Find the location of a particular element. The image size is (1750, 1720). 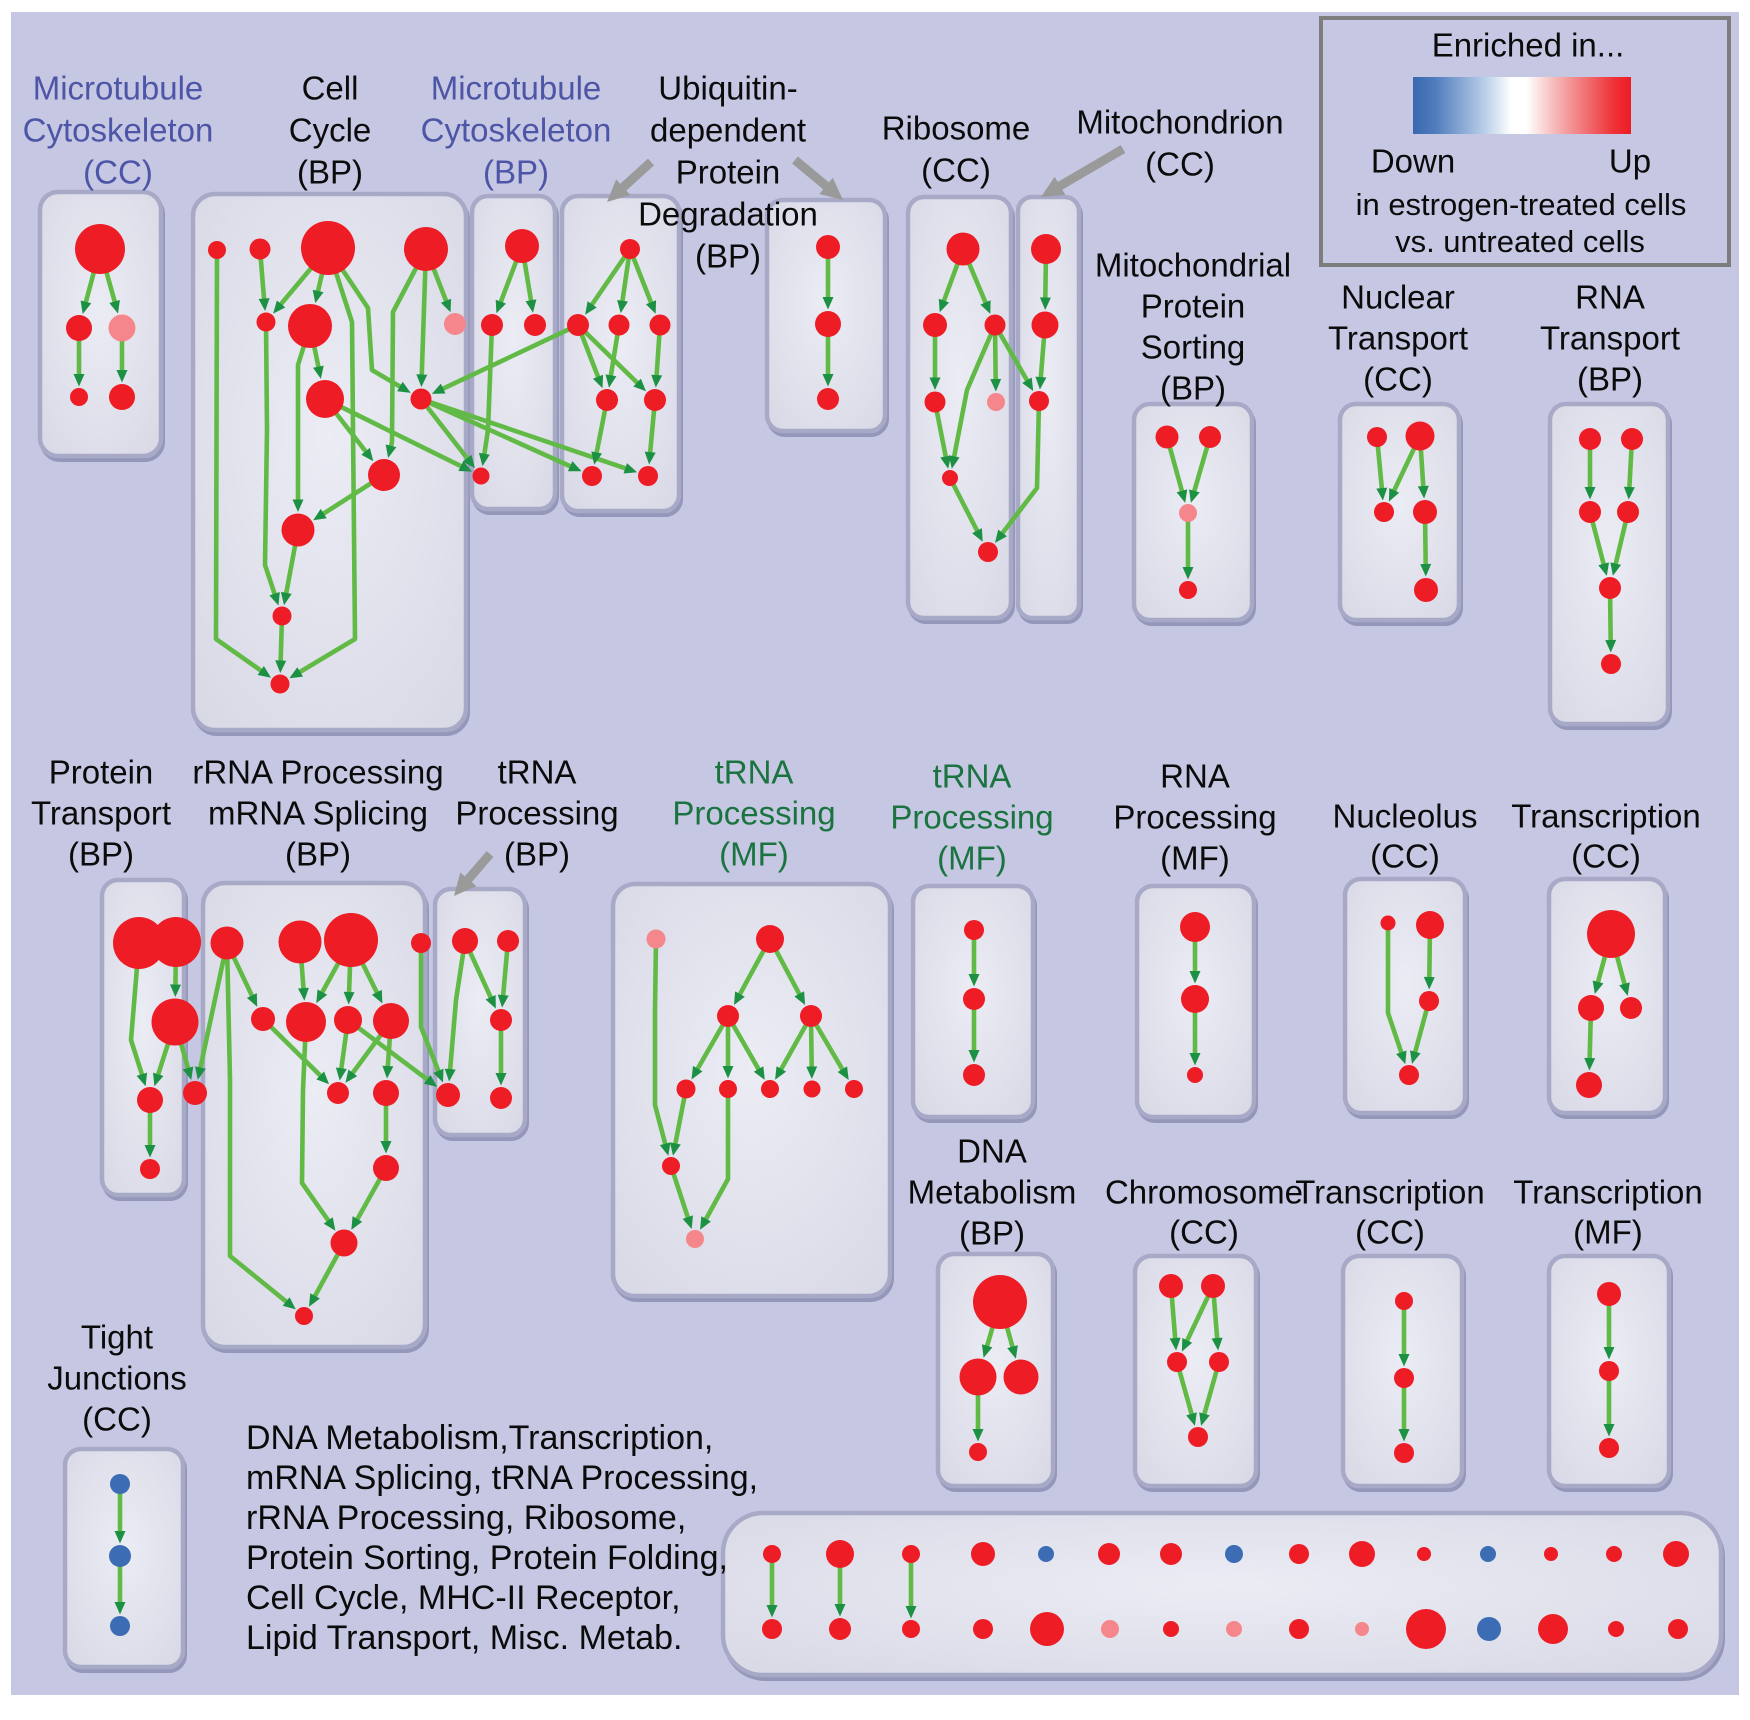

svg-text: Ribosome is located at coordinates (956, 128).